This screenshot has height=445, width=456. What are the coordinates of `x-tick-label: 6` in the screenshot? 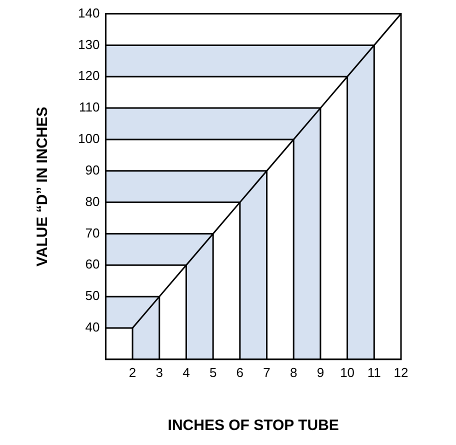 It's located at (240, 372).